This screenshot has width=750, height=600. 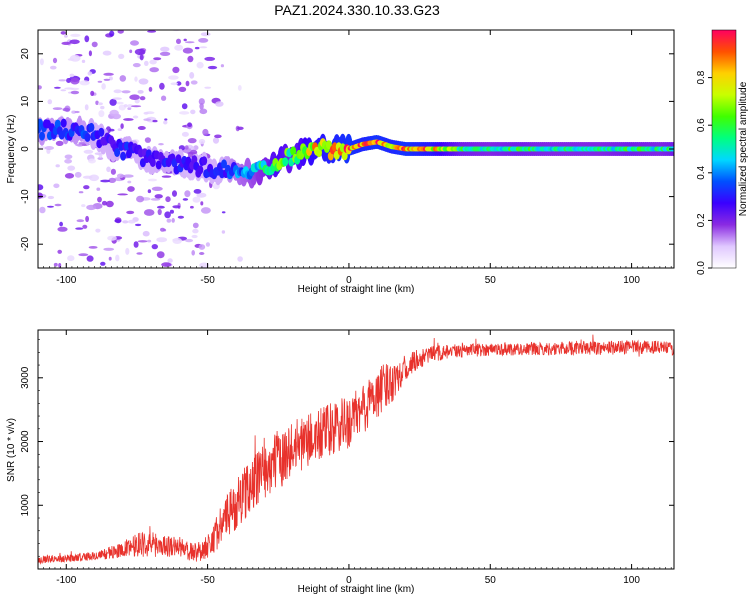 I want to click on spectrogram-y-label: Frequency (Hz), so click(x=11, y=149).